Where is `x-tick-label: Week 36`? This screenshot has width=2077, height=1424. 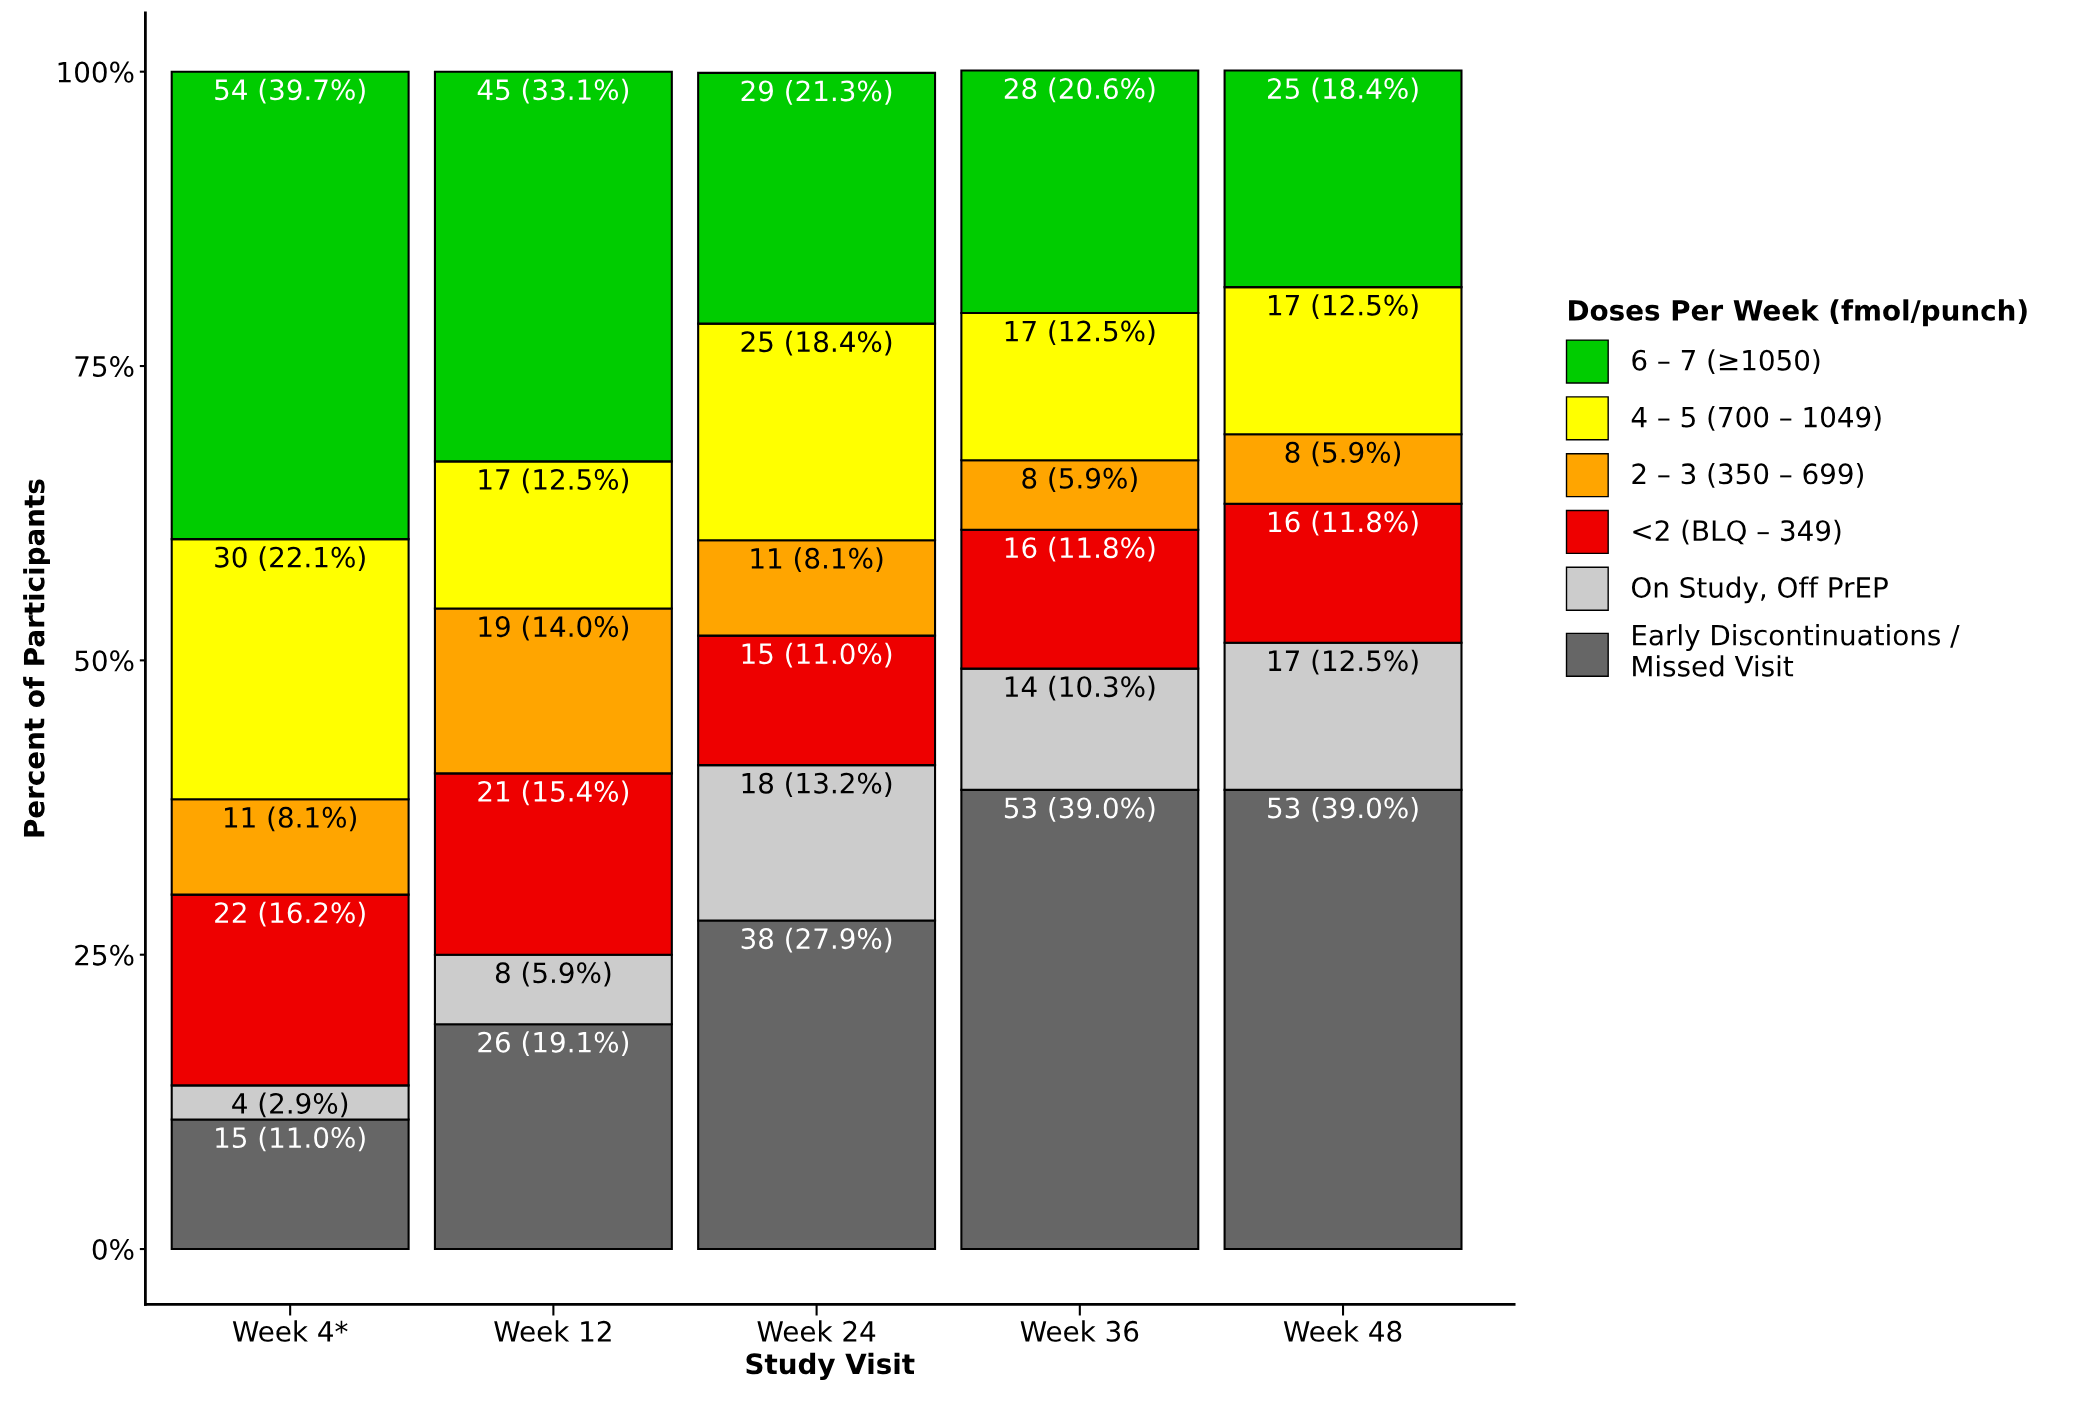 x-tick-label: Week 36 is located at coordinates (1079, 1331).